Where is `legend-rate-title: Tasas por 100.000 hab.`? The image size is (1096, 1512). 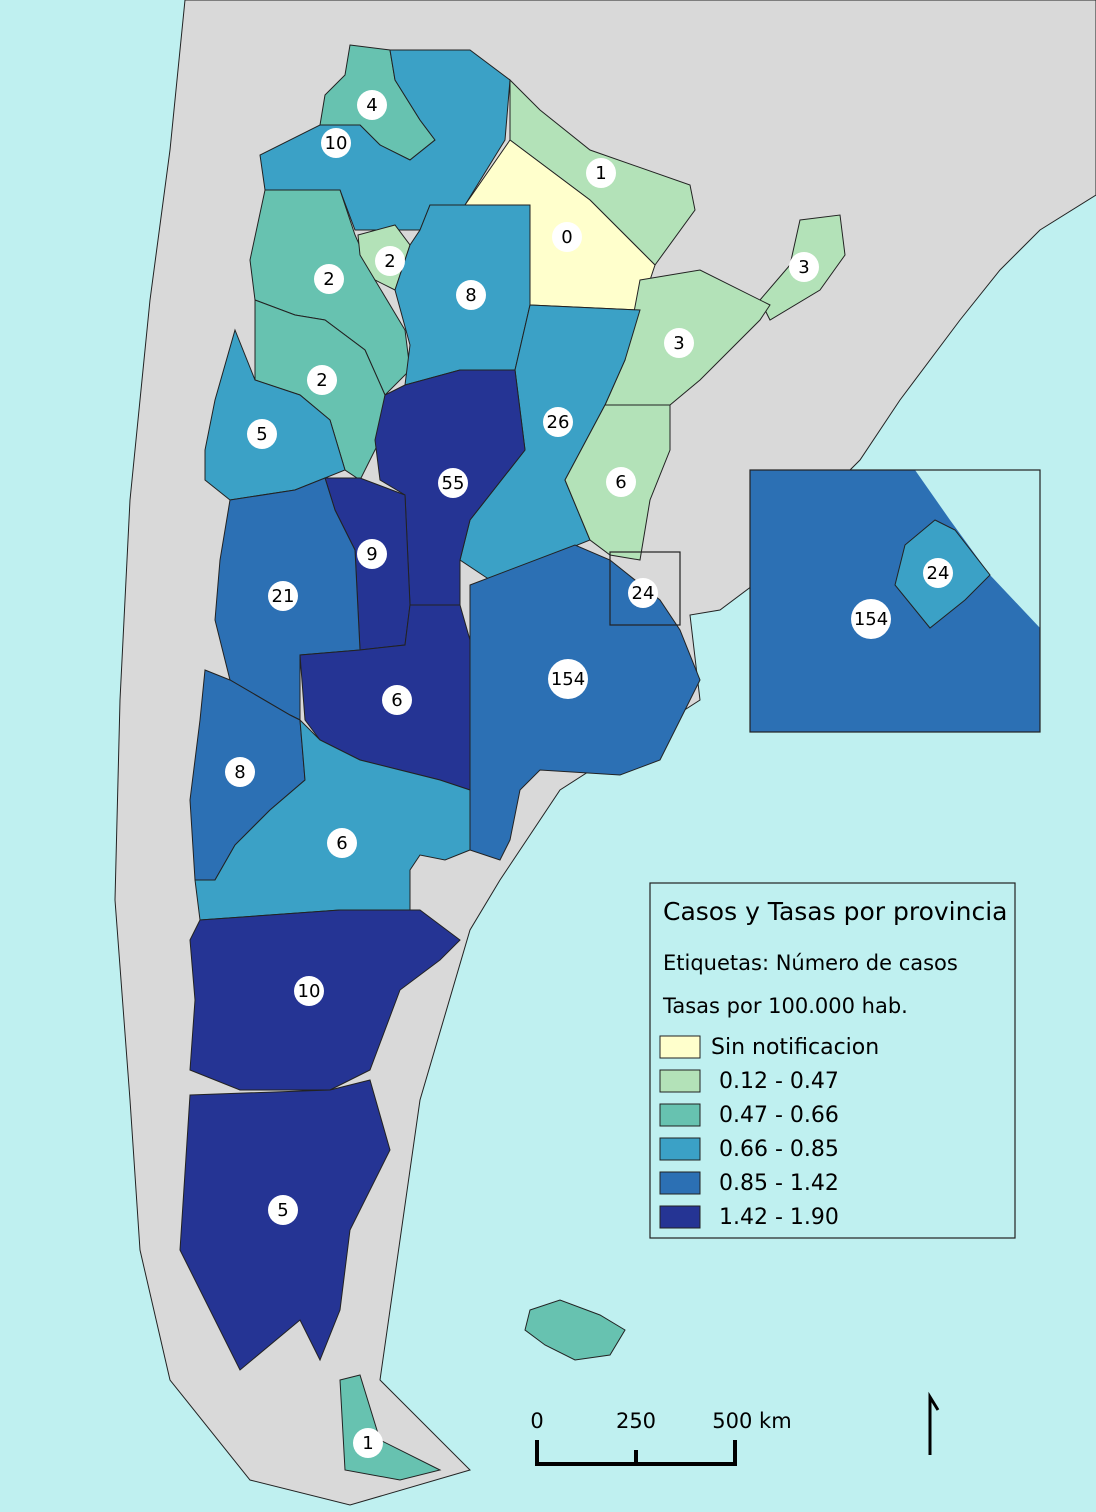 legend-rate-title: Tasas por 100.000 hab. is located at coordinates (785, 1006).